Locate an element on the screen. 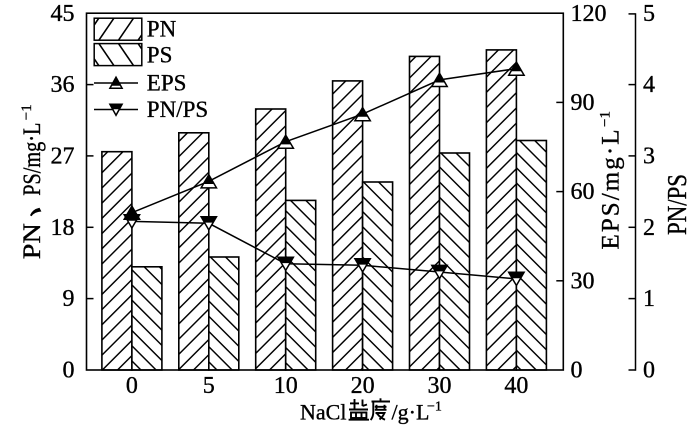 This screenshot has height=433, width=700. svg-text: 2 is located at coordinates (649, 228).